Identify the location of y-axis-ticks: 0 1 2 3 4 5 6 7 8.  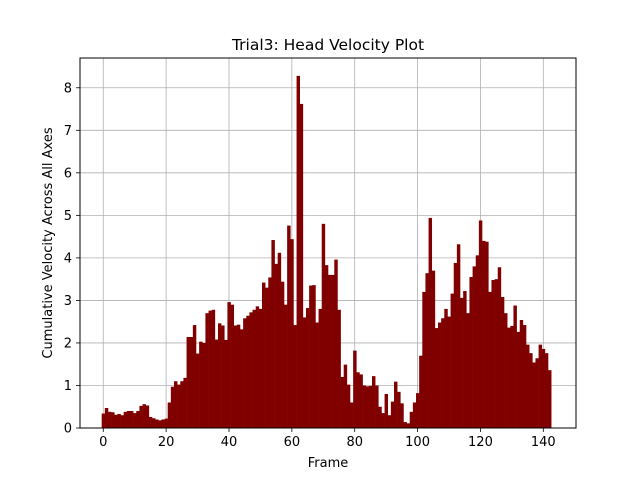
(72, 259).